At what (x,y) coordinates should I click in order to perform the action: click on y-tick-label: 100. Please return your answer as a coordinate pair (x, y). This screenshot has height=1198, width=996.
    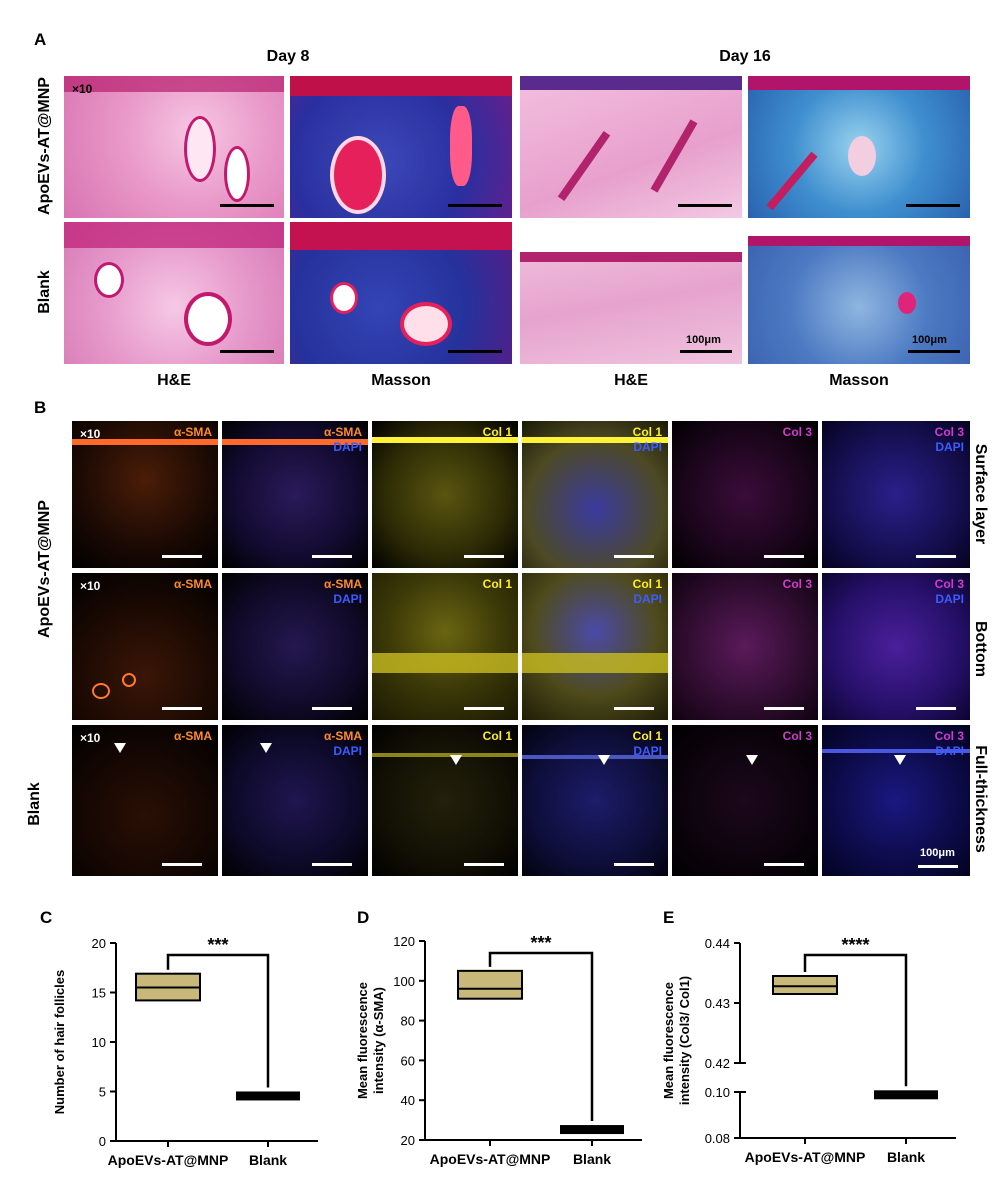
    Looking at the image, I should click on (404, 981).